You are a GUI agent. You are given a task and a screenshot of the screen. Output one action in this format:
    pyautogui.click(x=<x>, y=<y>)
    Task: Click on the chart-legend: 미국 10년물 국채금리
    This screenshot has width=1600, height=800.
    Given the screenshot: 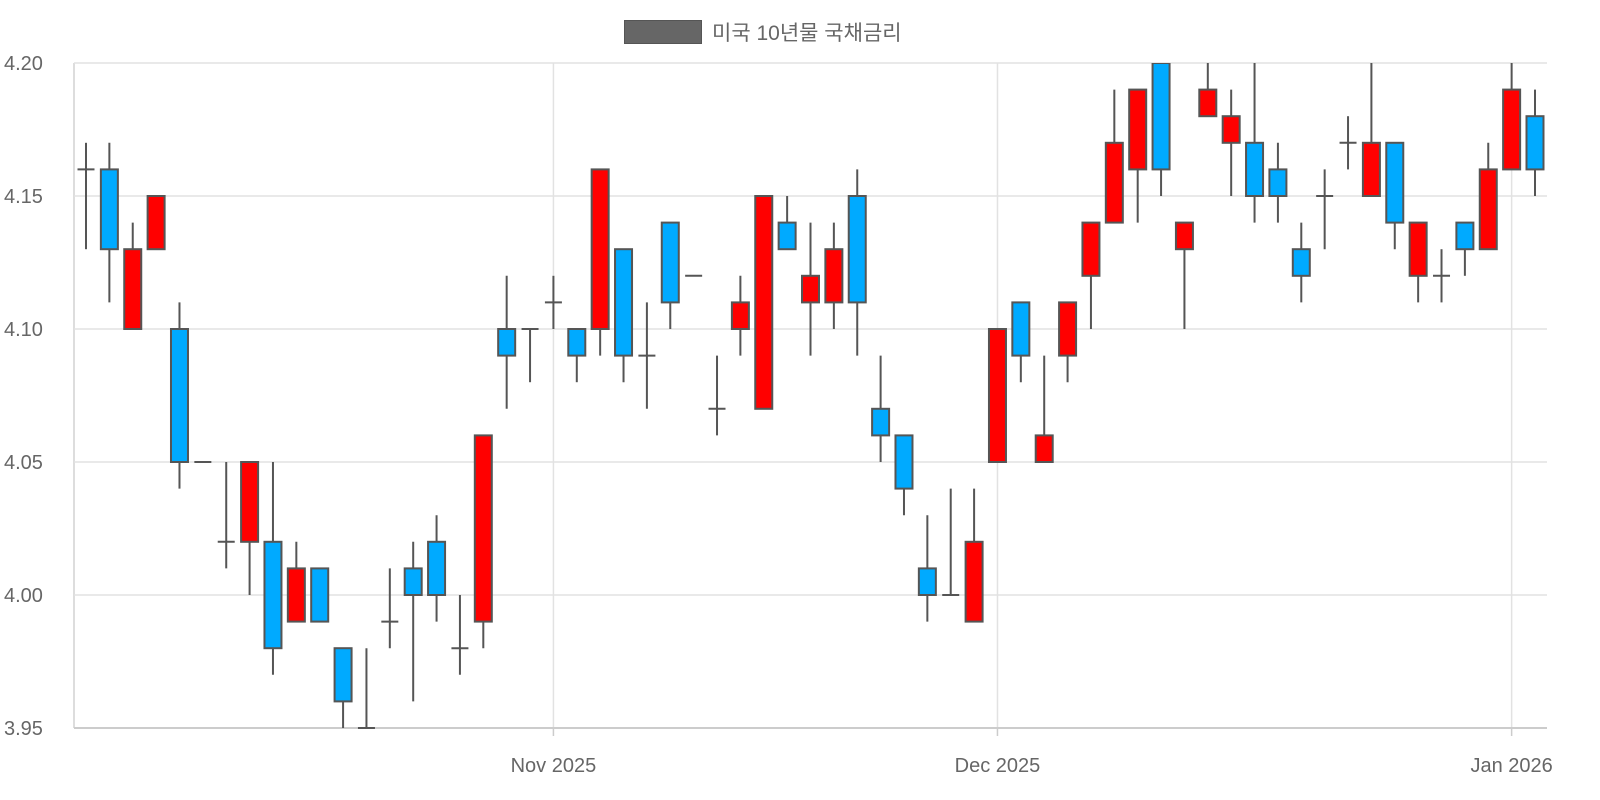 What is the action you would take?
    pyautogui.click(x=763, y=32)
    